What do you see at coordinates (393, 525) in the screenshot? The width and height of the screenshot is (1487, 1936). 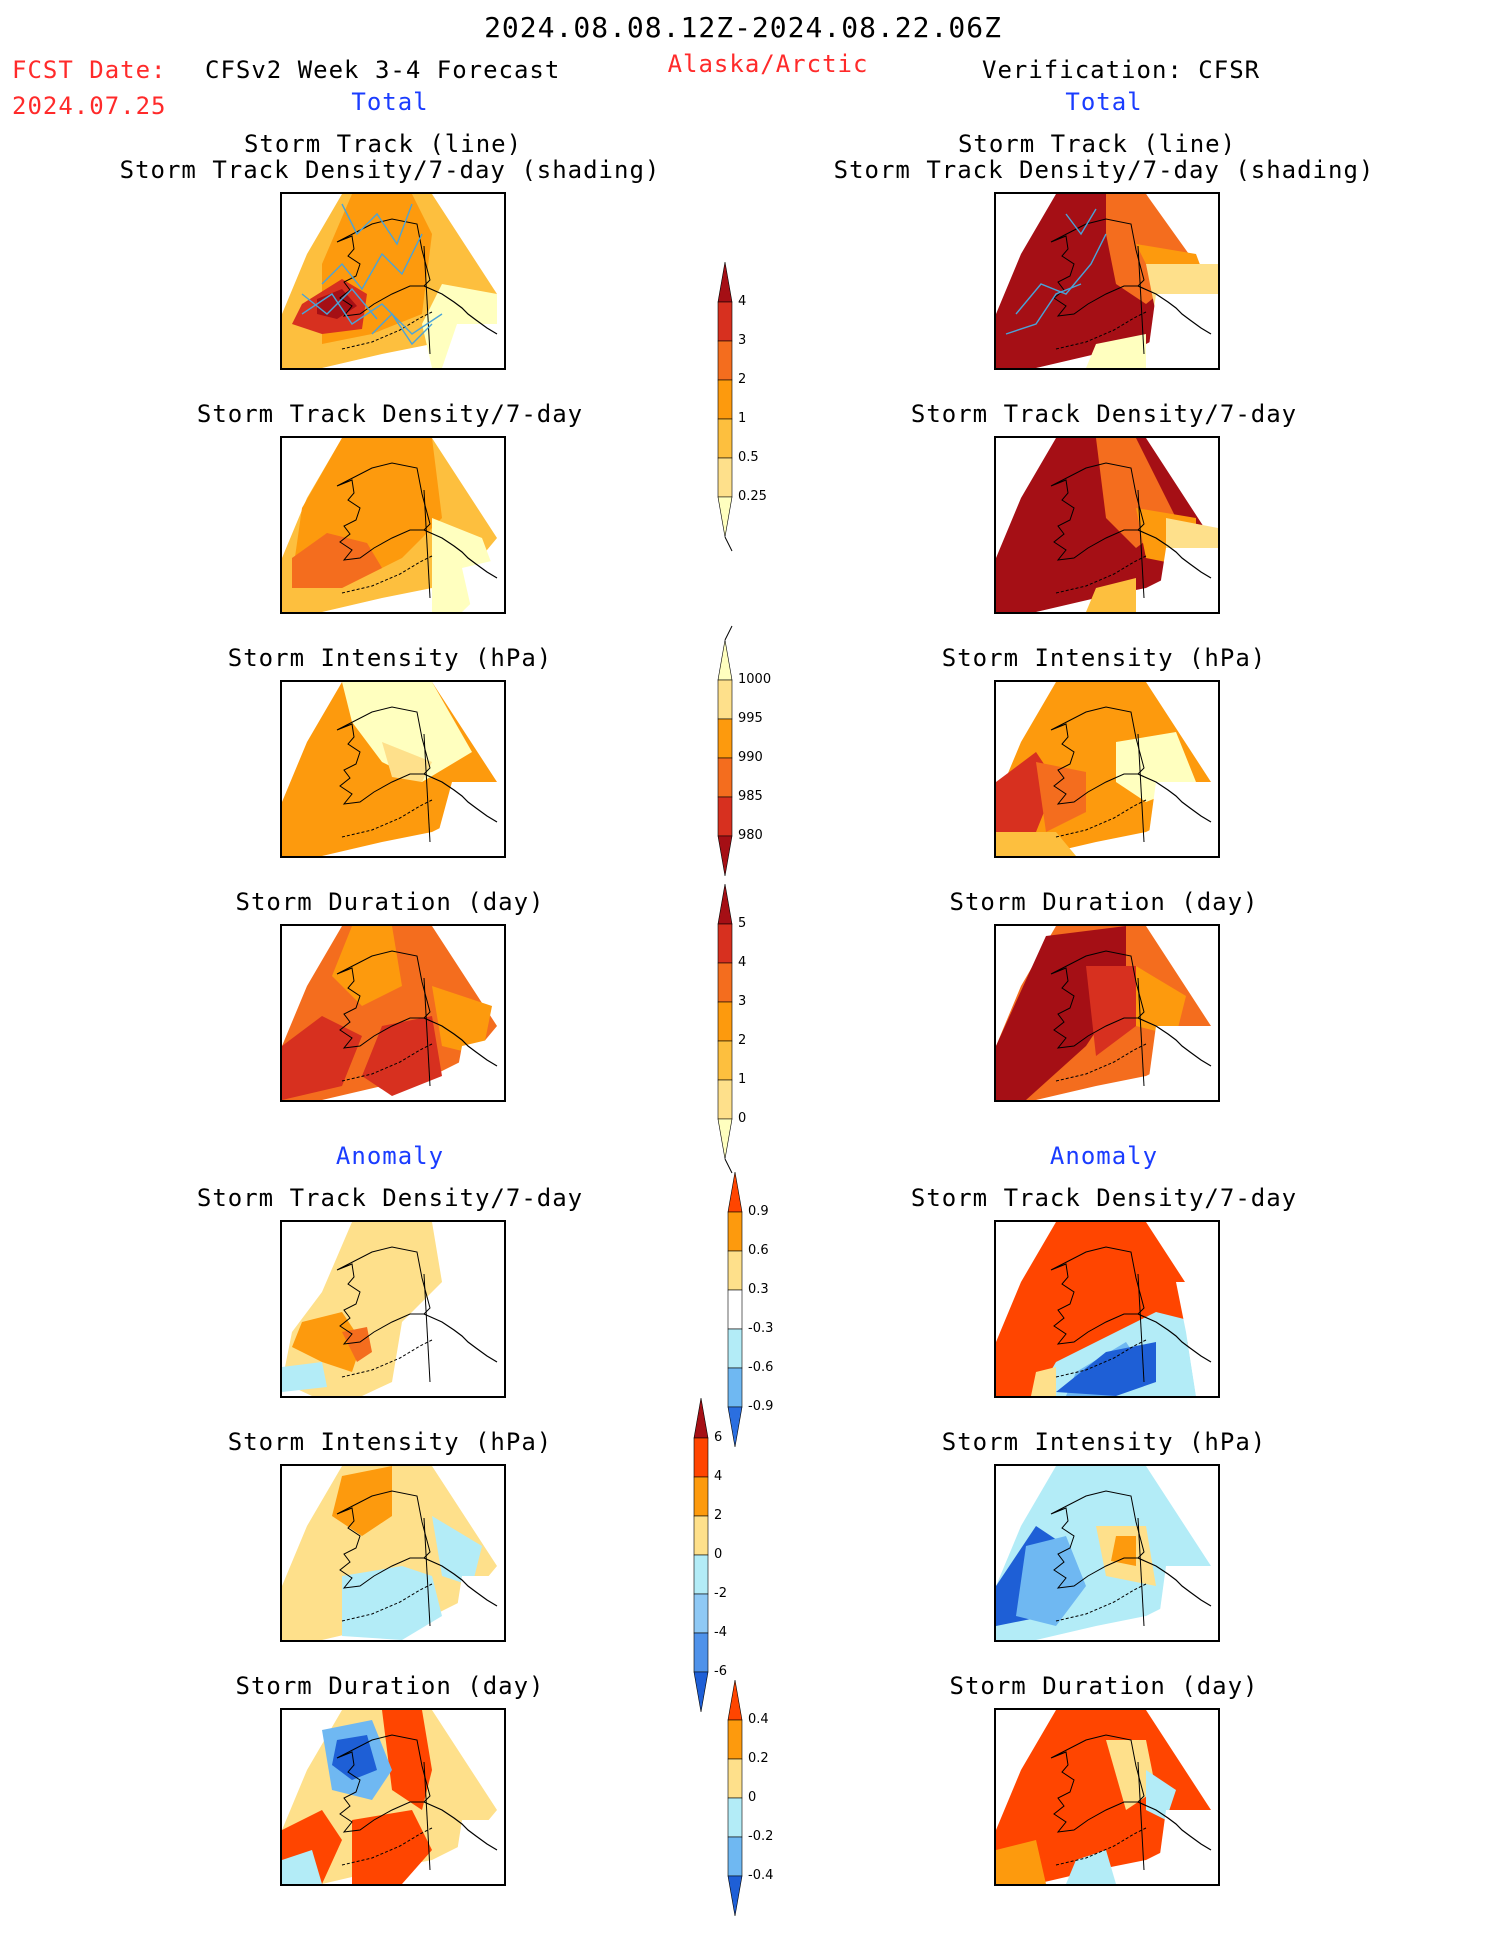 I see `left-map-density` at bounding box center [393, 525].